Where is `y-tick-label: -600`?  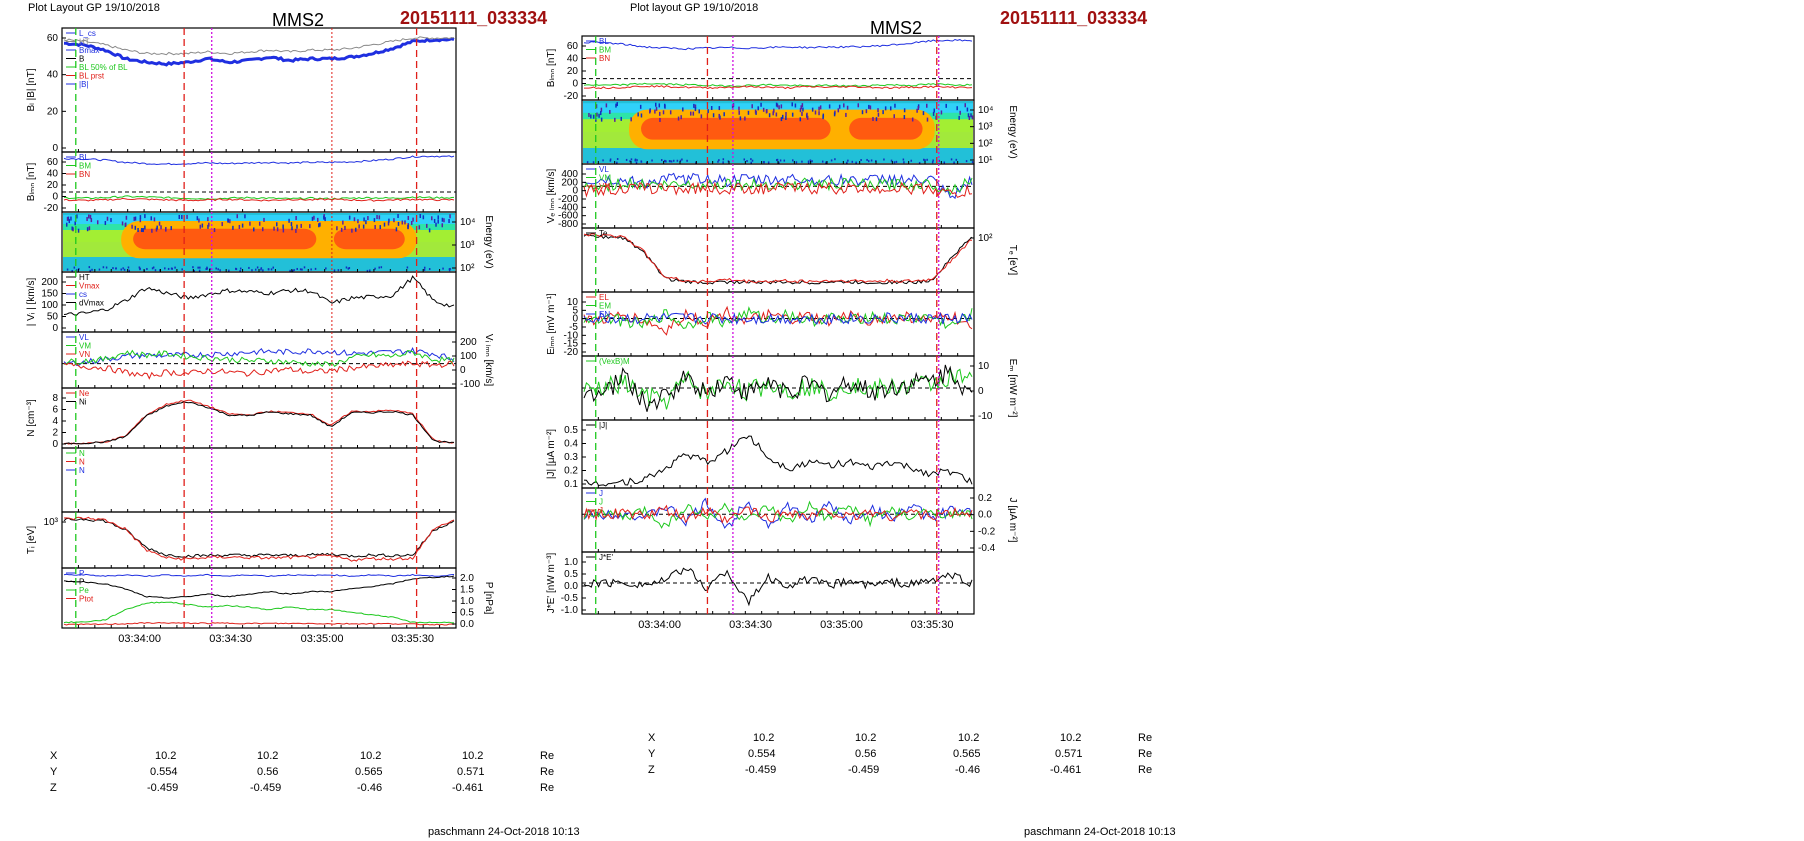 y-tick-label: -600 is located at coordinates (568, 216).